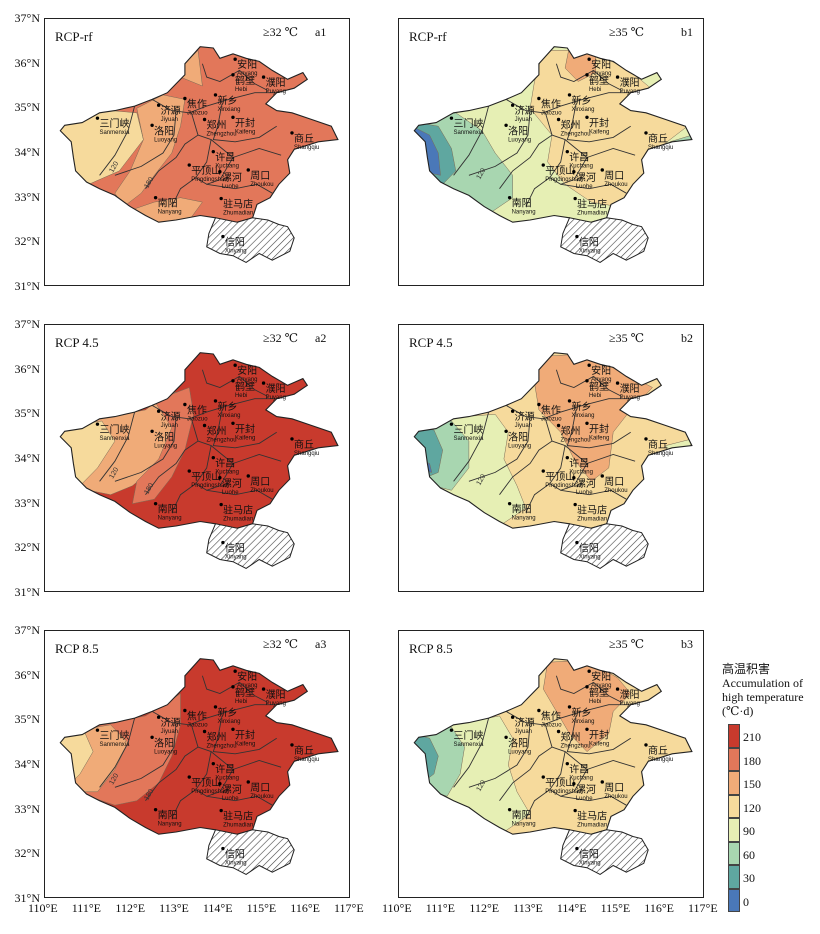  Describe the element at coordinates (164, 436) in the screenshot. I see `city-name-cn: 洛阳` at that location.